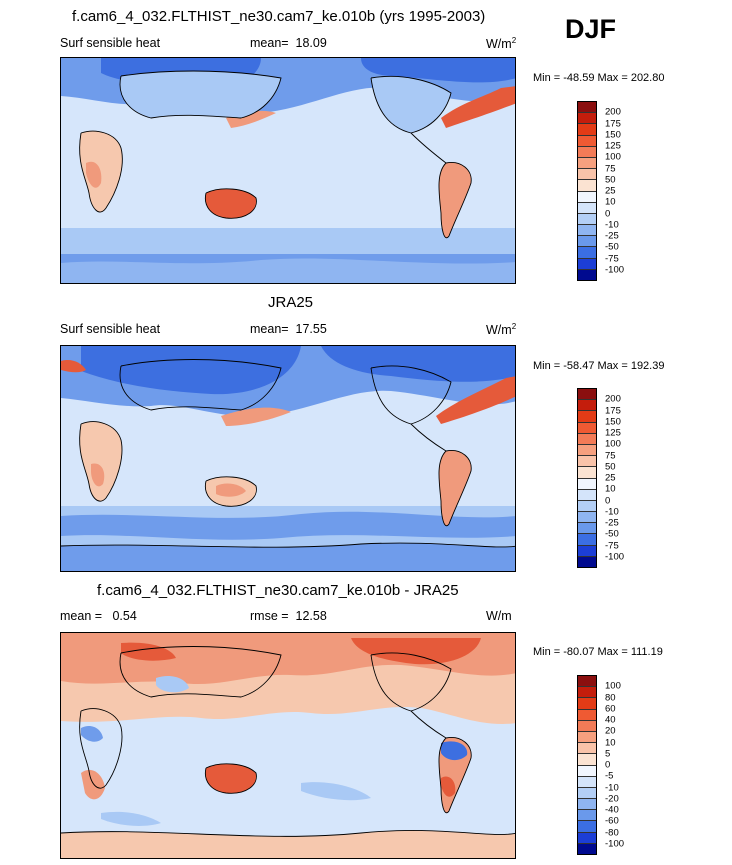 This screenshot has width=732, height=865. I want to click on panel3-mean: mean = 0.54, so click(98, 616).